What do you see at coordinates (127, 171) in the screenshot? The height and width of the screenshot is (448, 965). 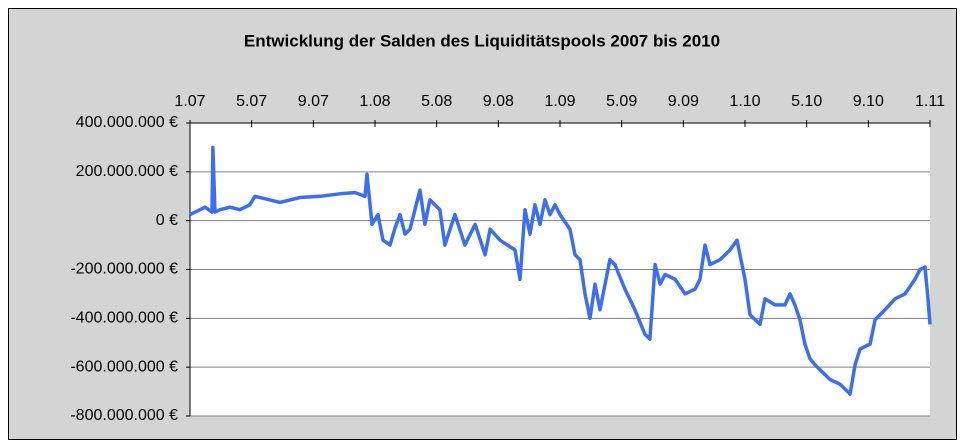 I see `y-tick-label: 200.000.000 €` at bounding box center [127, 171].